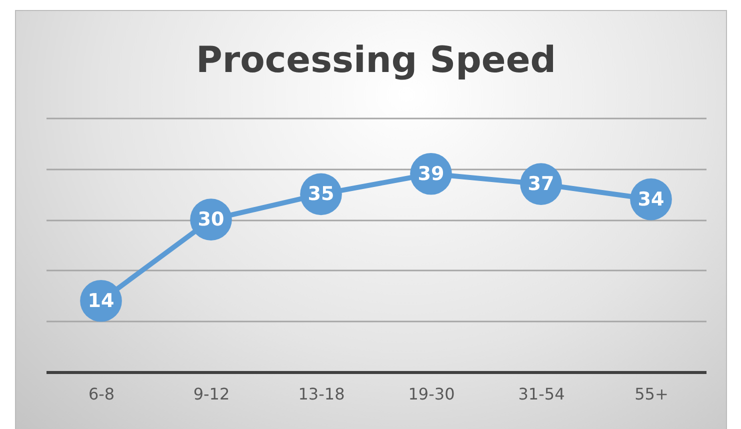 The image size is (741, 429). What do you see at coordinates (211, 394) in the screenshot?
I see `x-tick-label: 9-12` at bounding box center [211, 394].